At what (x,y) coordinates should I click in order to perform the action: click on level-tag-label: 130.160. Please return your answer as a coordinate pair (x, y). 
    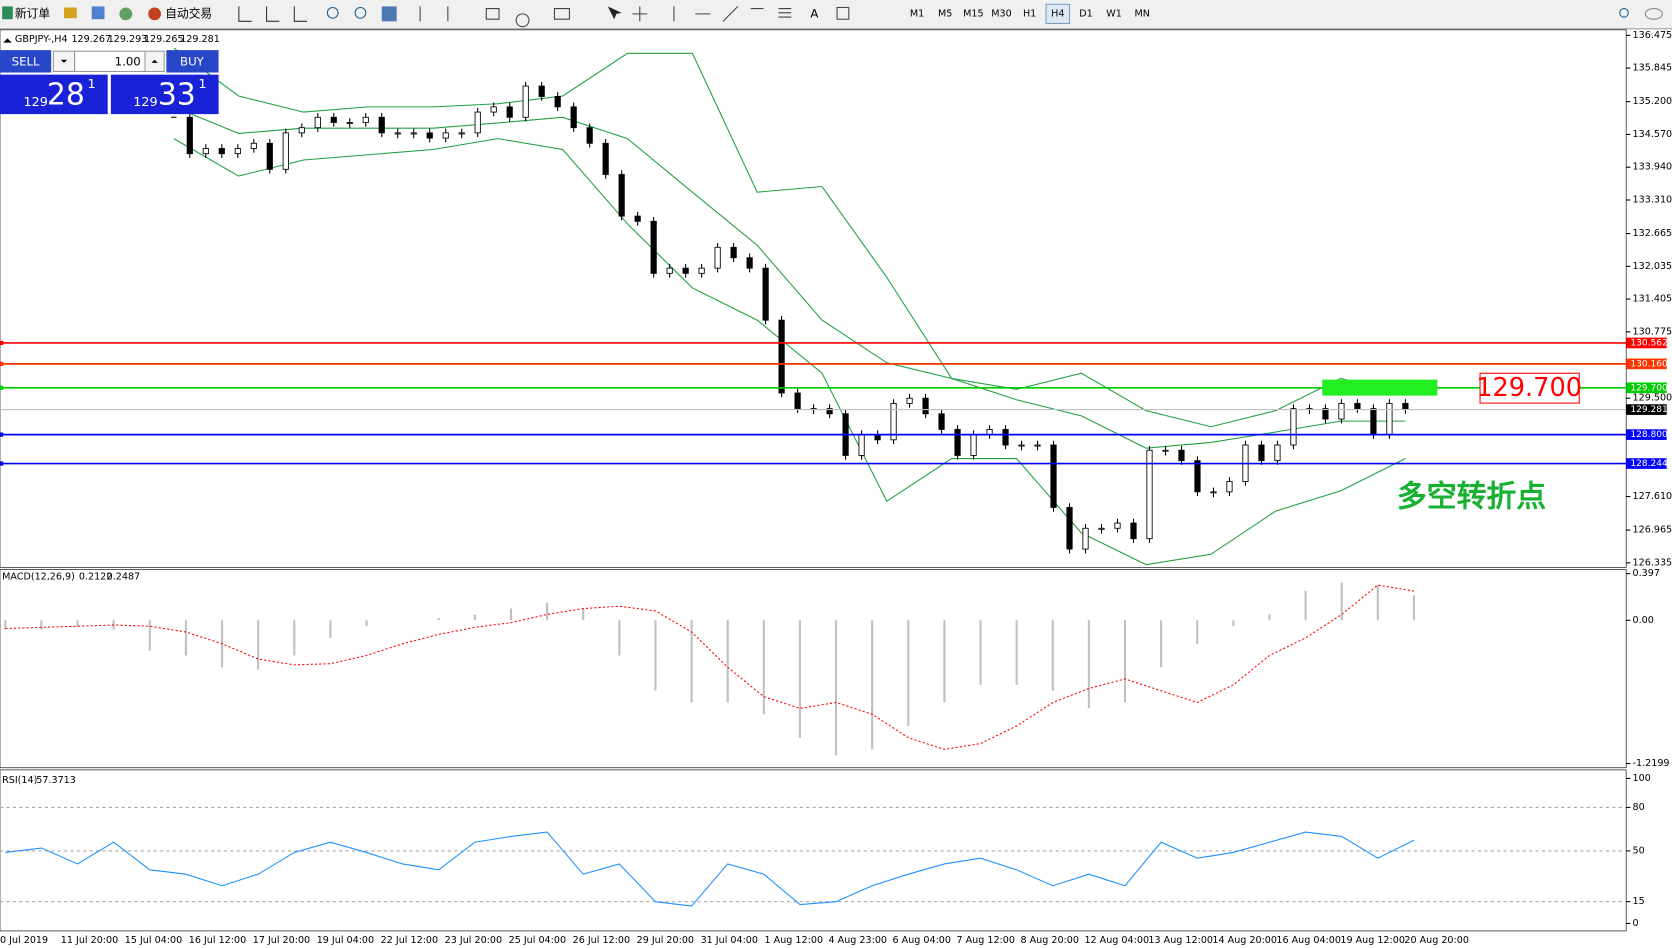
    Looking at the image, I should click on (1649, 364).